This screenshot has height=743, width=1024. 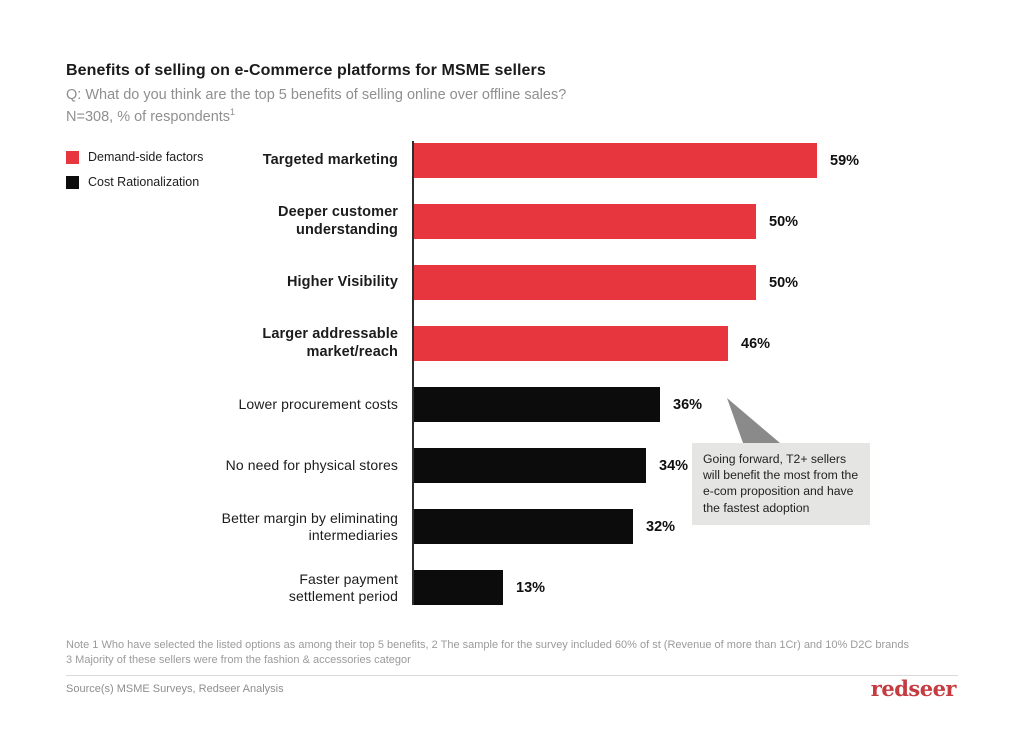 I want to click on redseer-logo: redseer, so click(x=913, y=688).